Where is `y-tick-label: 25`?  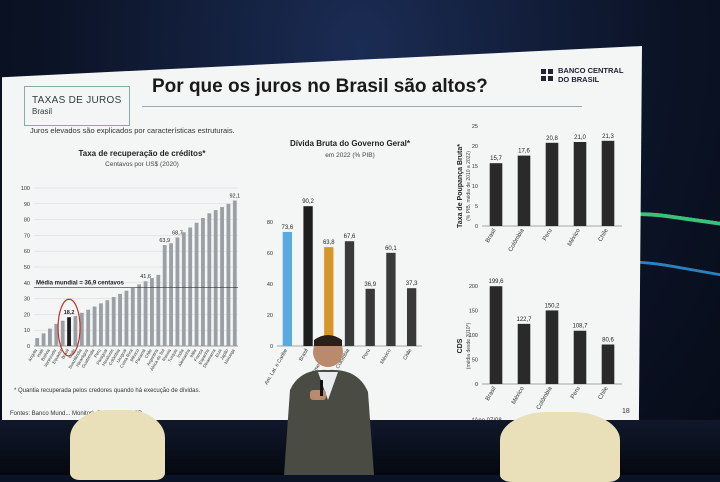
y-tick-label: 25 is located at coordinates (475, 127).